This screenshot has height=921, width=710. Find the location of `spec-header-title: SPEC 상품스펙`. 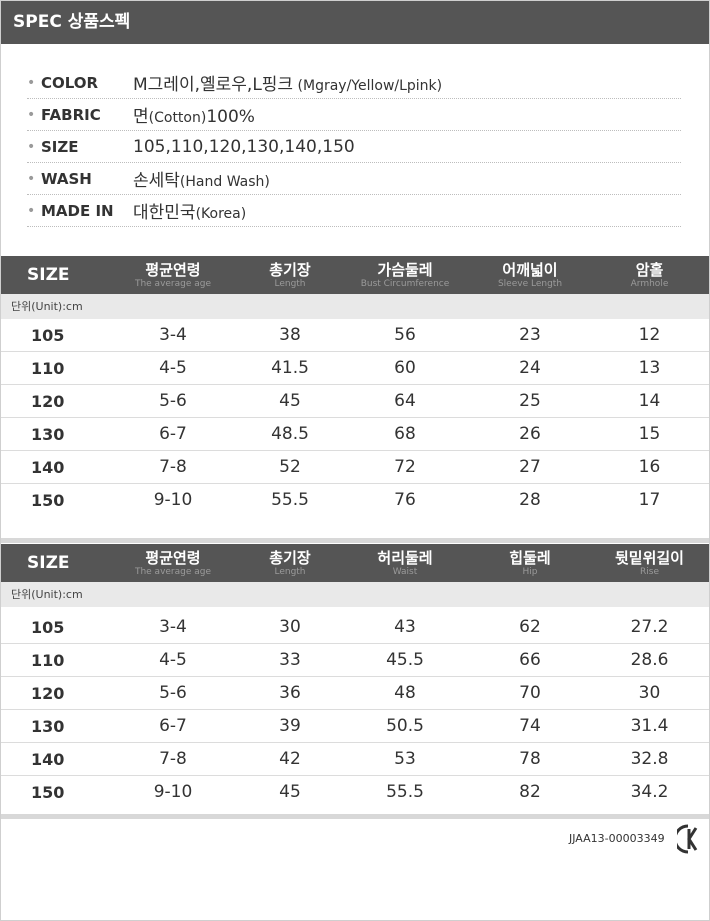

spec-header-title: SPEC 상품스펙 is located at coordinates (355, 22).